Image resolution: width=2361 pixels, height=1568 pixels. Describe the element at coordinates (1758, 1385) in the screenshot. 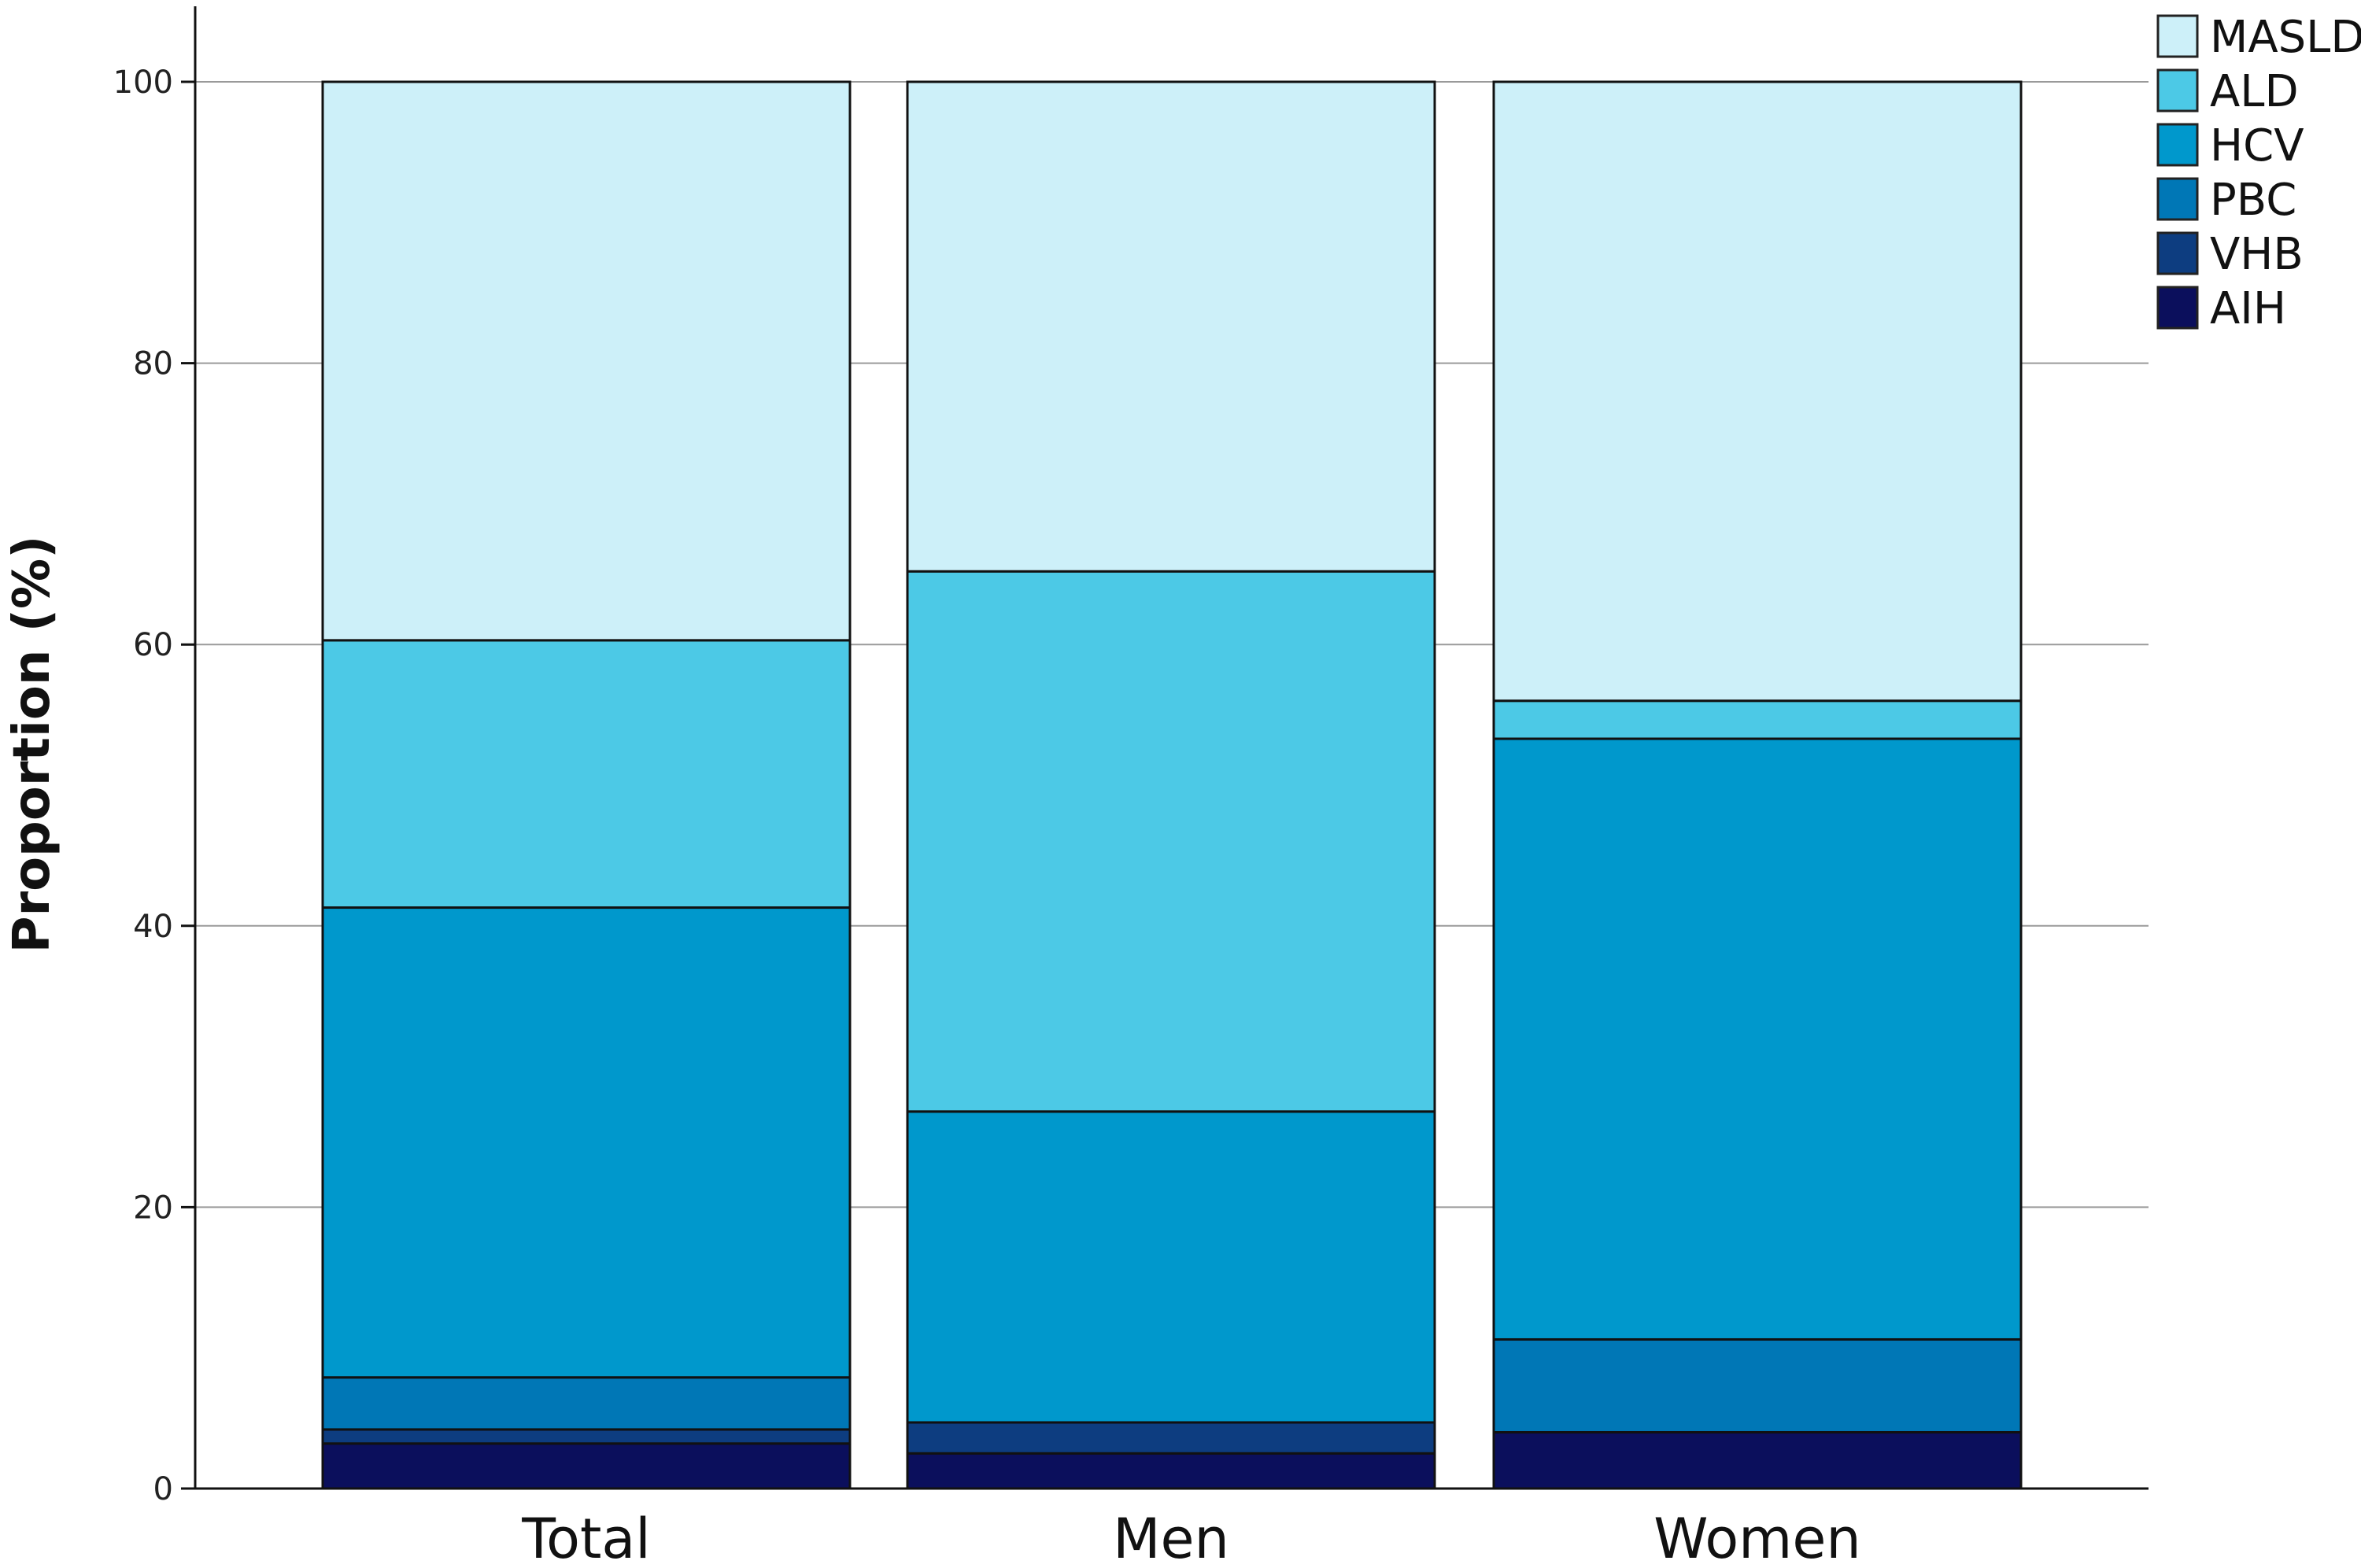

I see `bar-segment-pbc-women` at that location.